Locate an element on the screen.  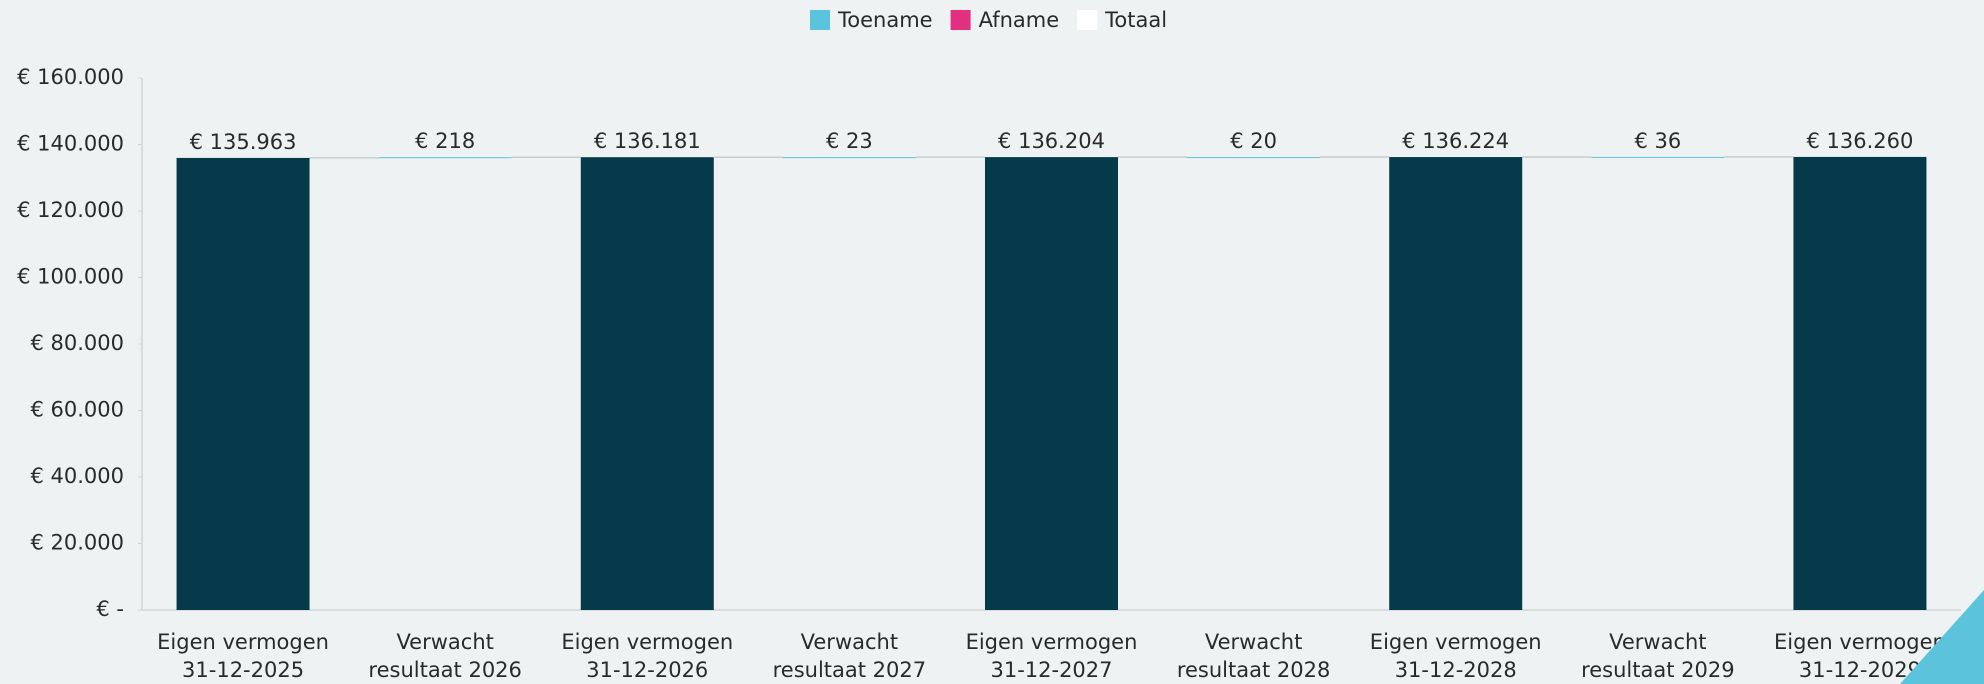
legend-label: Afname is located at coordinates (1019, 20).